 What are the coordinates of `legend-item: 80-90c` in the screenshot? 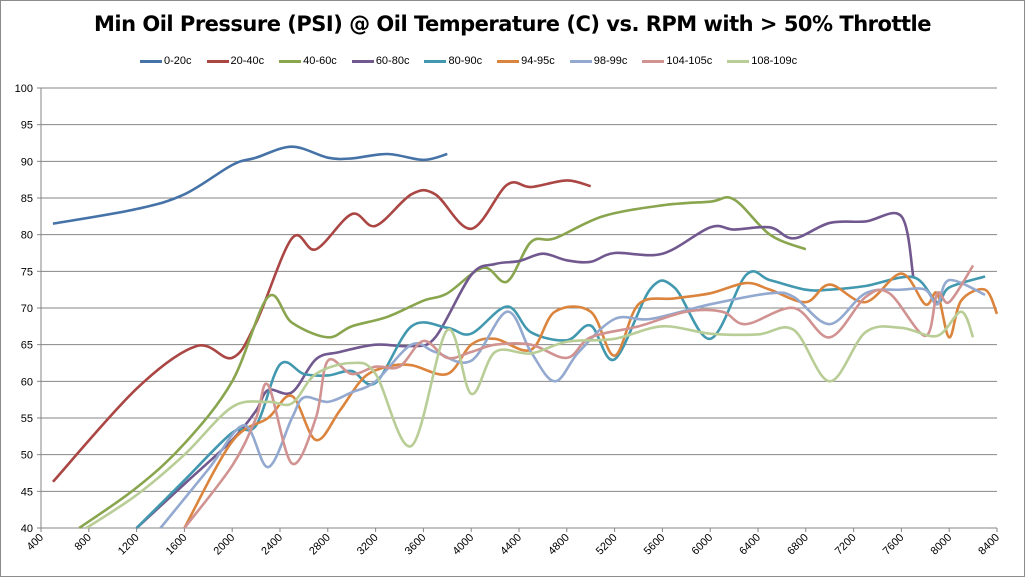 It's located at (453, 61).